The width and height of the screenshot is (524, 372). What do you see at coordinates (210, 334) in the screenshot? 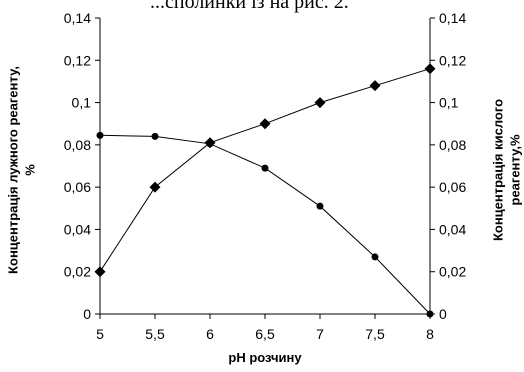
I see `x-tick-label: 6` at bounding box center [210, 334].